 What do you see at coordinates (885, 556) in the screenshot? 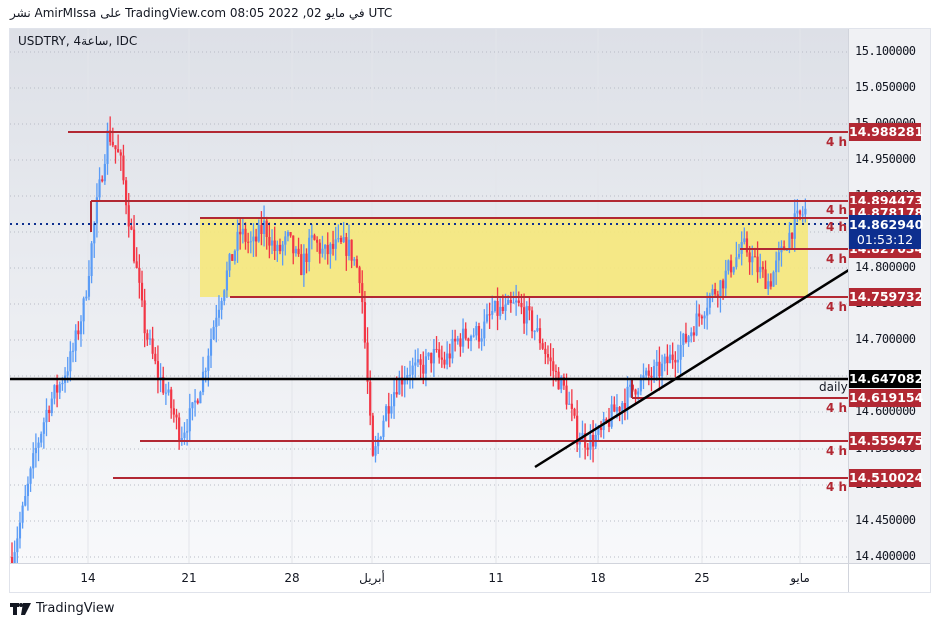
I see `price-tick: 14.400000` at bounding box center [885, 556].